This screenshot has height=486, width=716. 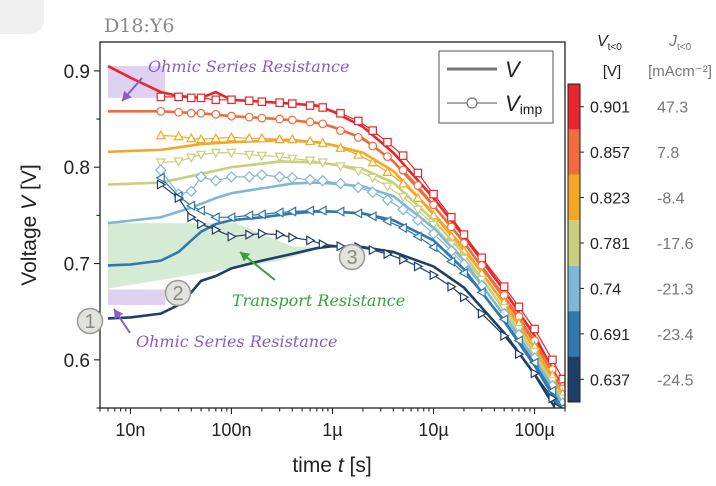 What do you see at coordinates (534, 430) in the screenshot?
I see `x-tick-label: 100µ` at bounding box center [534, 430].